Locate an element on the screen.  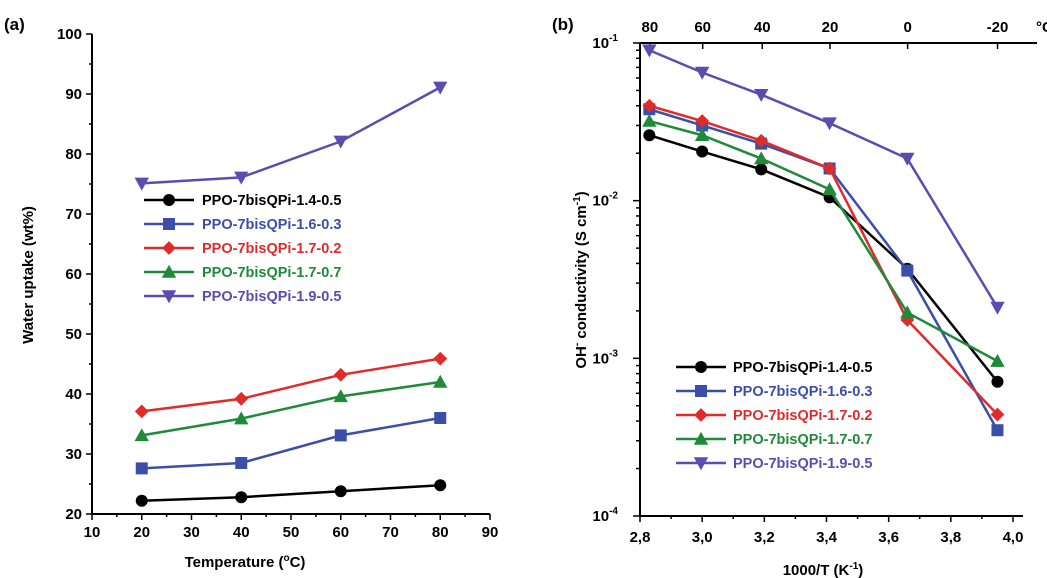
panel-a-x-tick-label: 30 is located at coordinates (191, 532).